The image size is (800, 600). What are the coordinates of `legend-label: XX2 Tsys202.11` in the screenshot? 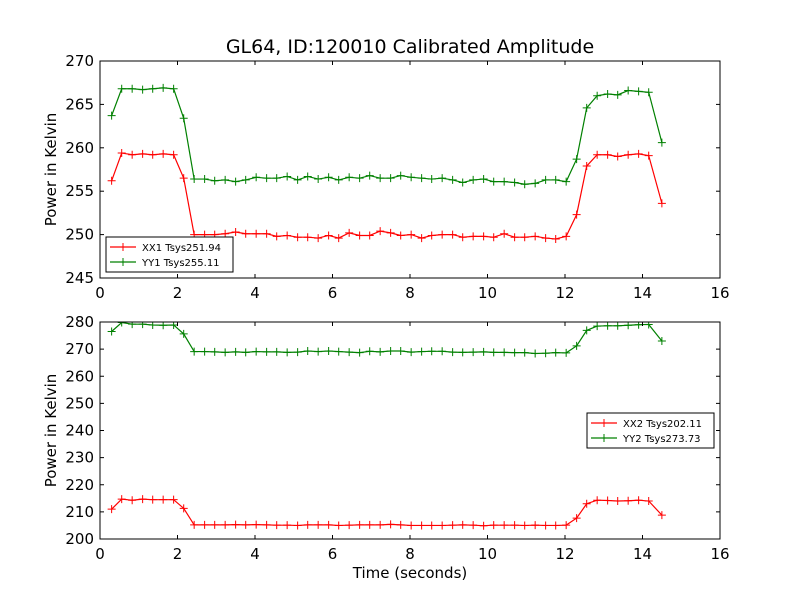 It's located at (662, 424).